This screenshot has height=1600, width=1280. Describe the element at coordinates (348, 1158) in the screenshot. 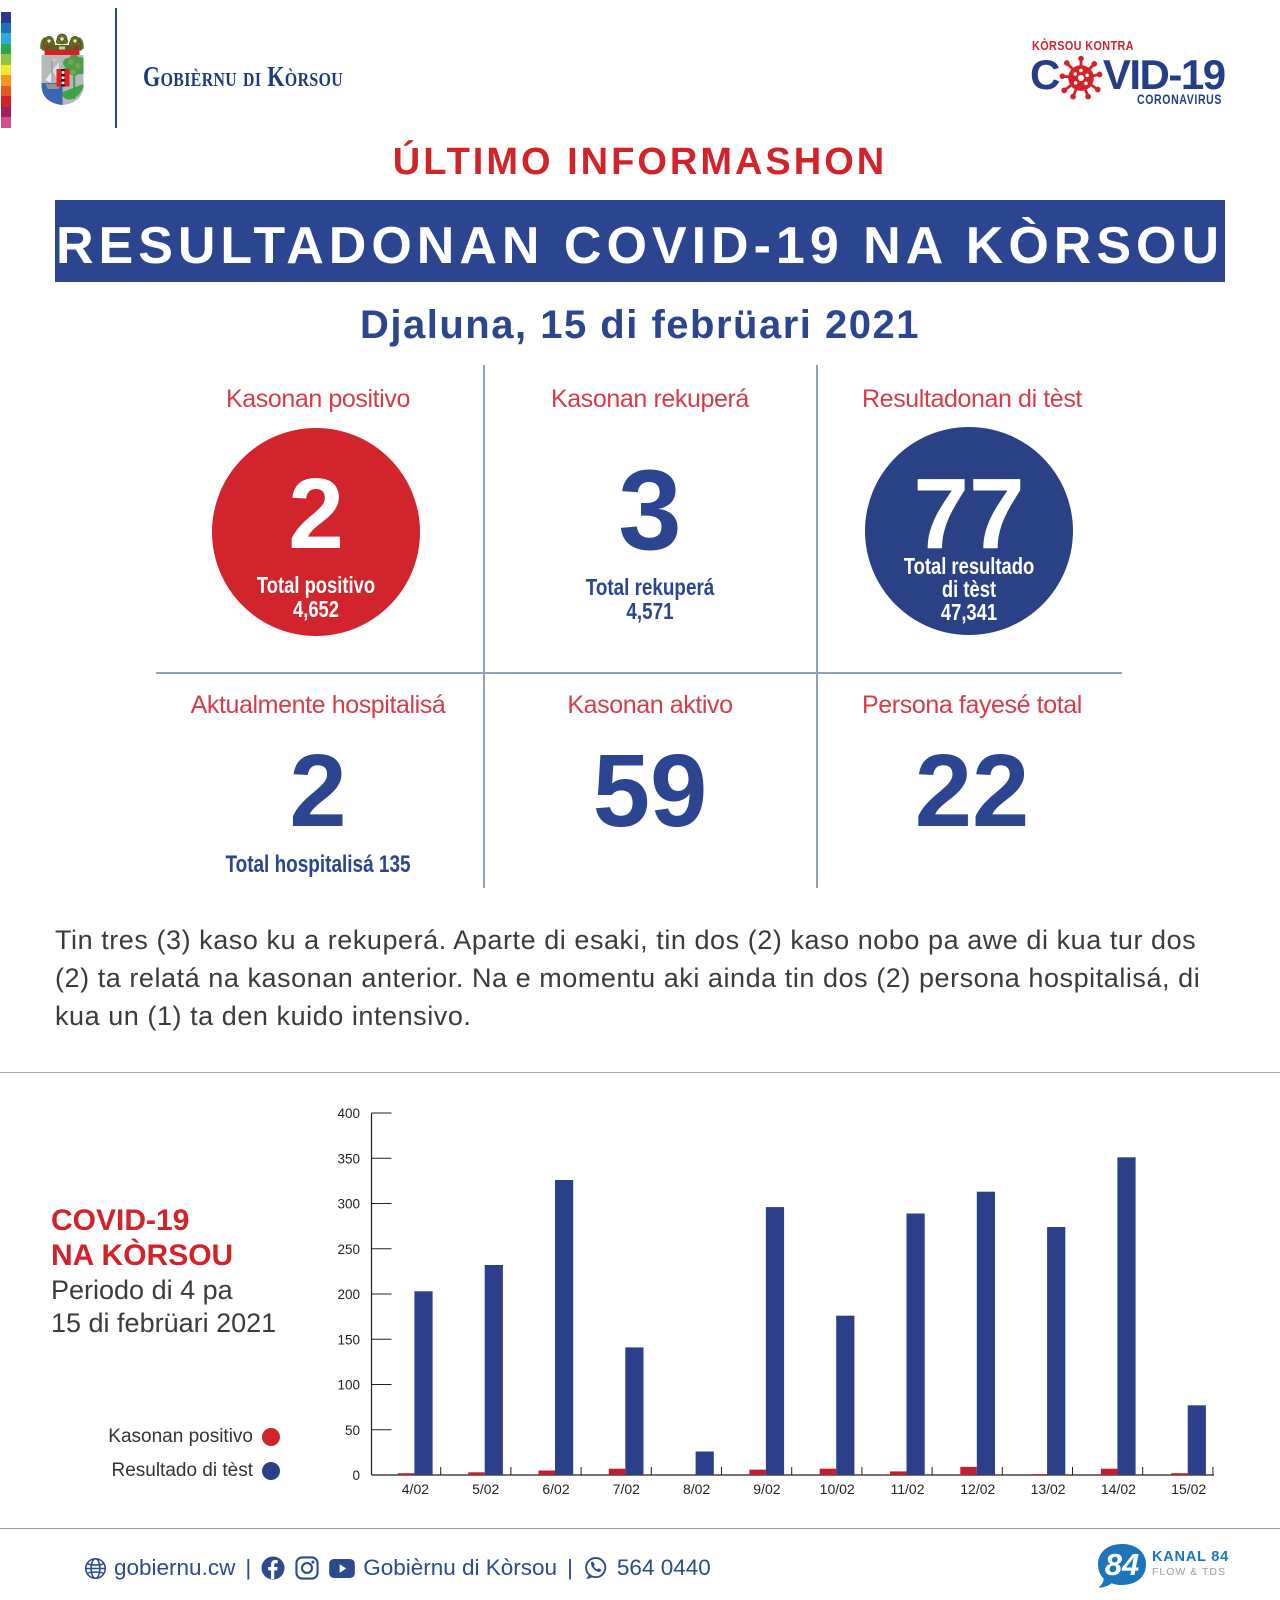

I see `svg-text: 350` at that location.